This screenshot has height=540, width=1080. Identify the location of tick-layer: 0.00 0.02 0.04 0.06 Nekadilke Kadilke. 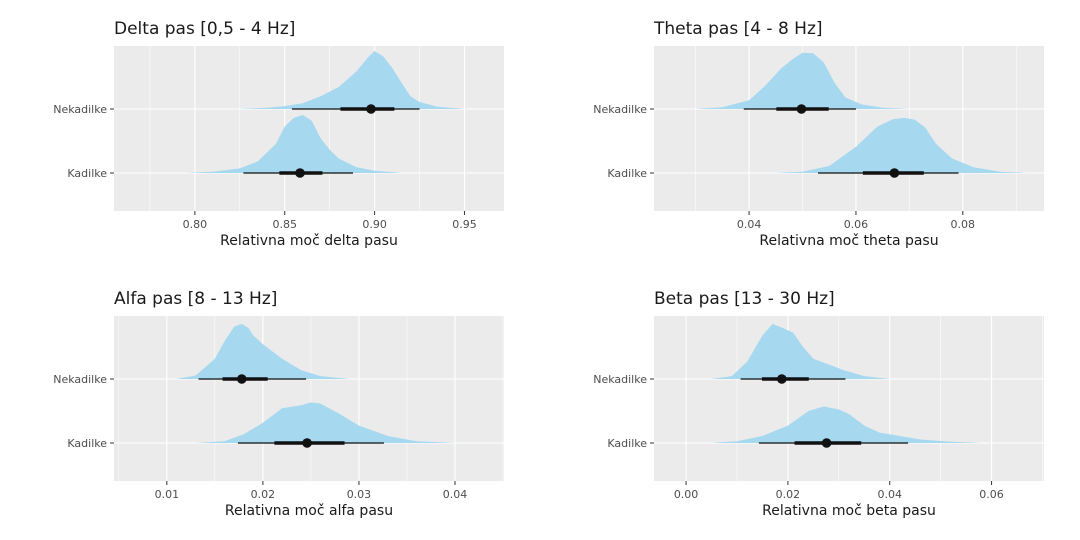
(798, 437).